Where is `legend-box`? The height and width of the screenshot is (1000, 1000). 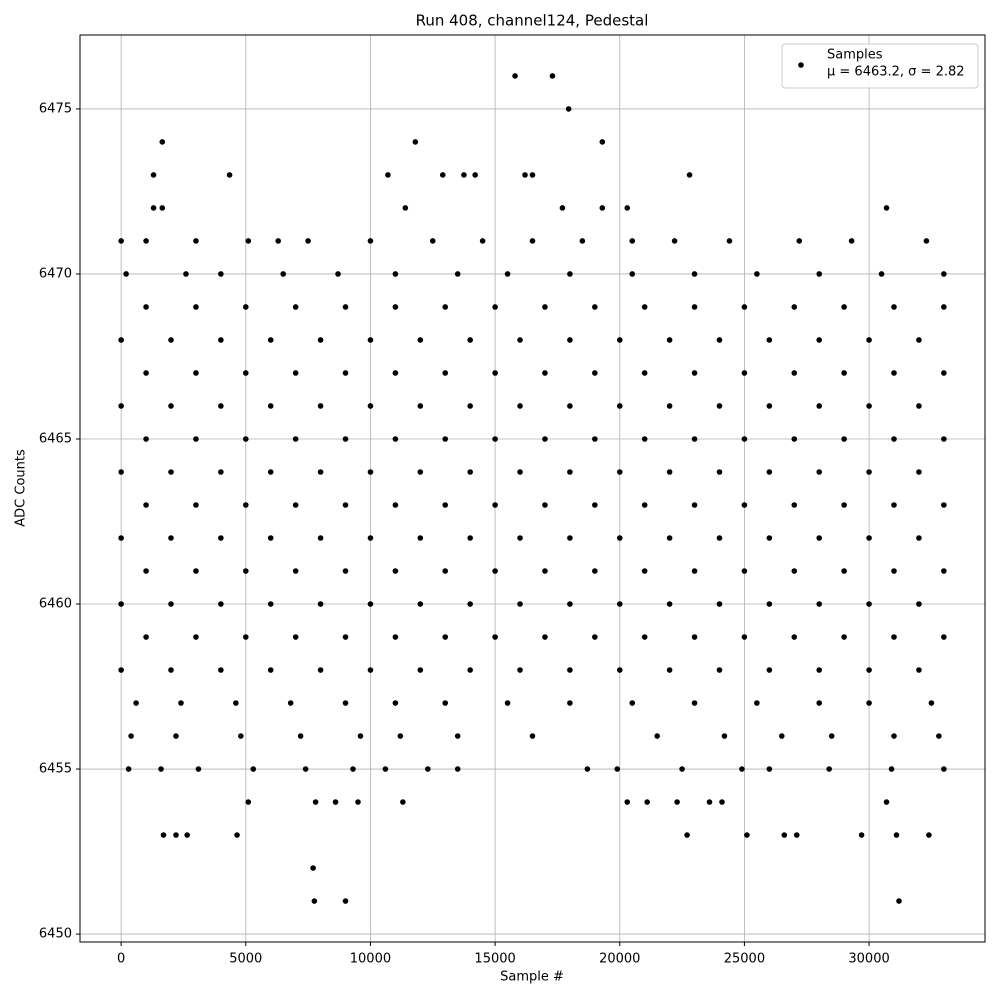 legend-box is located at coordinates (880, 66).